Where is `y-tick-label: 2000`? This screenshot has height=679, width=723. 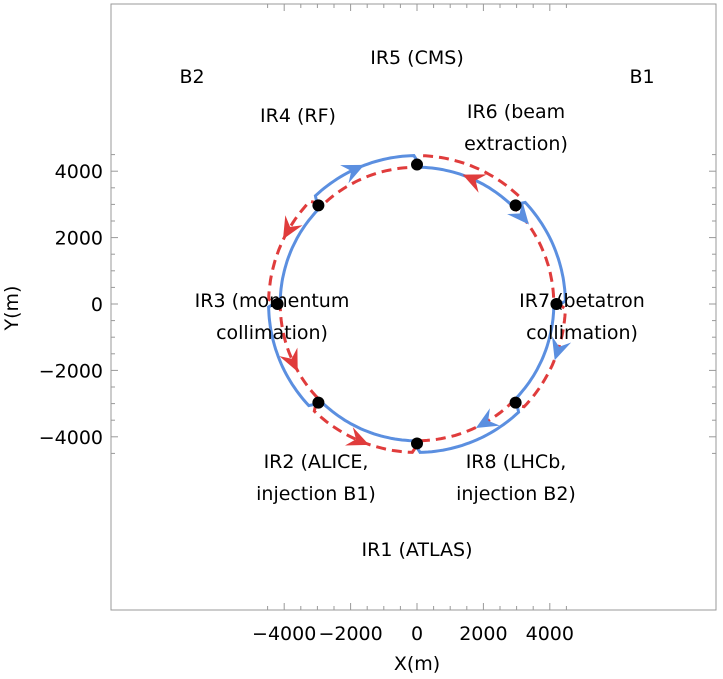
y-tick-label: 2000 is located at coordinates (79, 239).